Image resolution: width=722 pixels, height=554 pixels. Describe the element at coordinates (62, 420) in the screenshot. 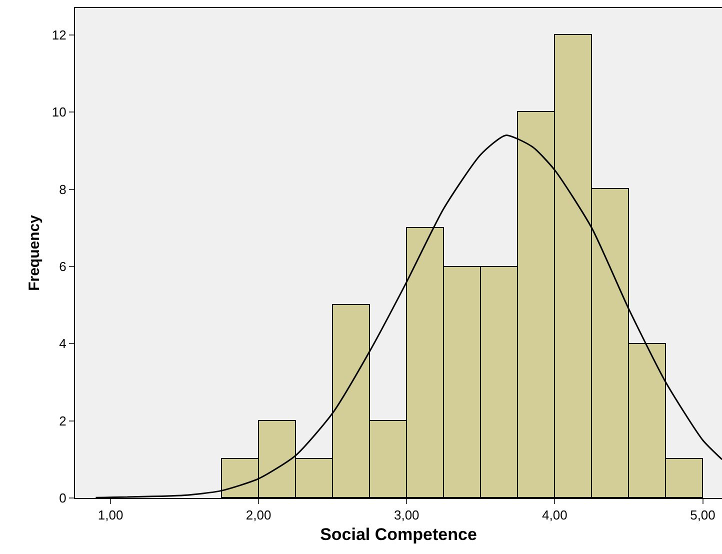

I see `y-tick-label: 2` at that location.